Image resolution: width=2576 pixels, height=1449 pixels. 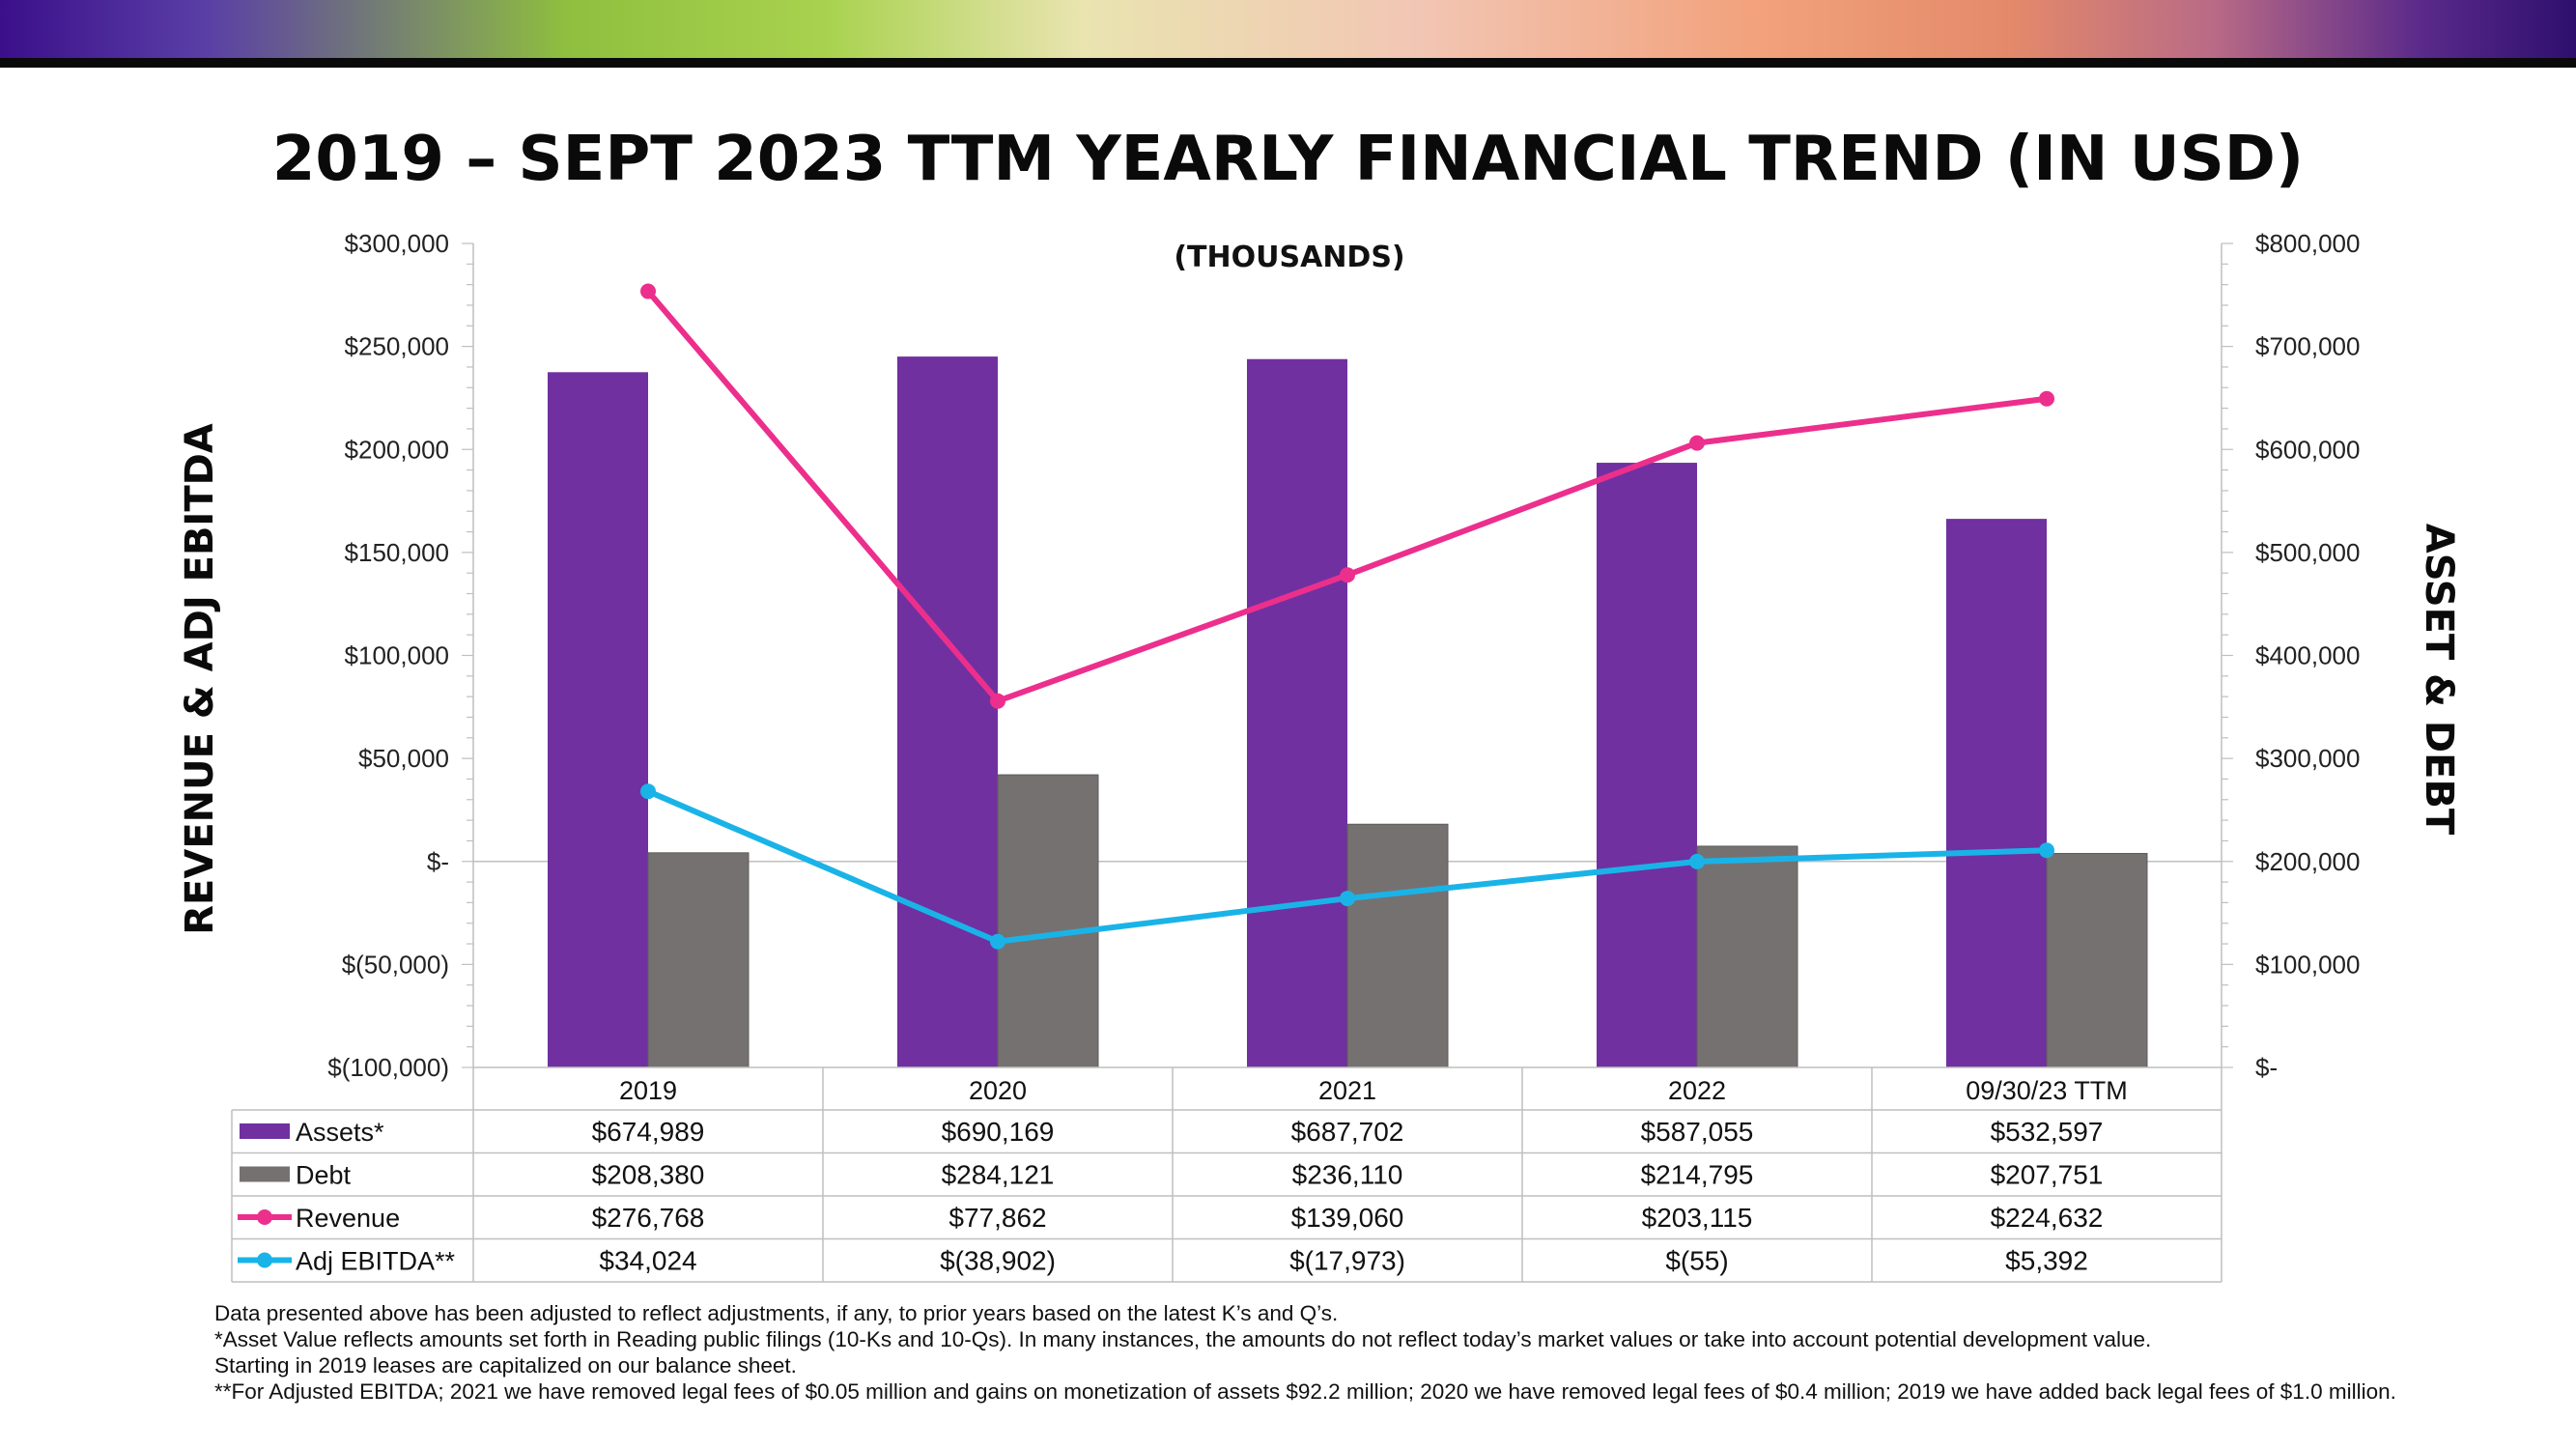 What do you see at coordinates (1288, 63) in the screenshot?
I see `top-divider` at bounding box center [1288, 63].